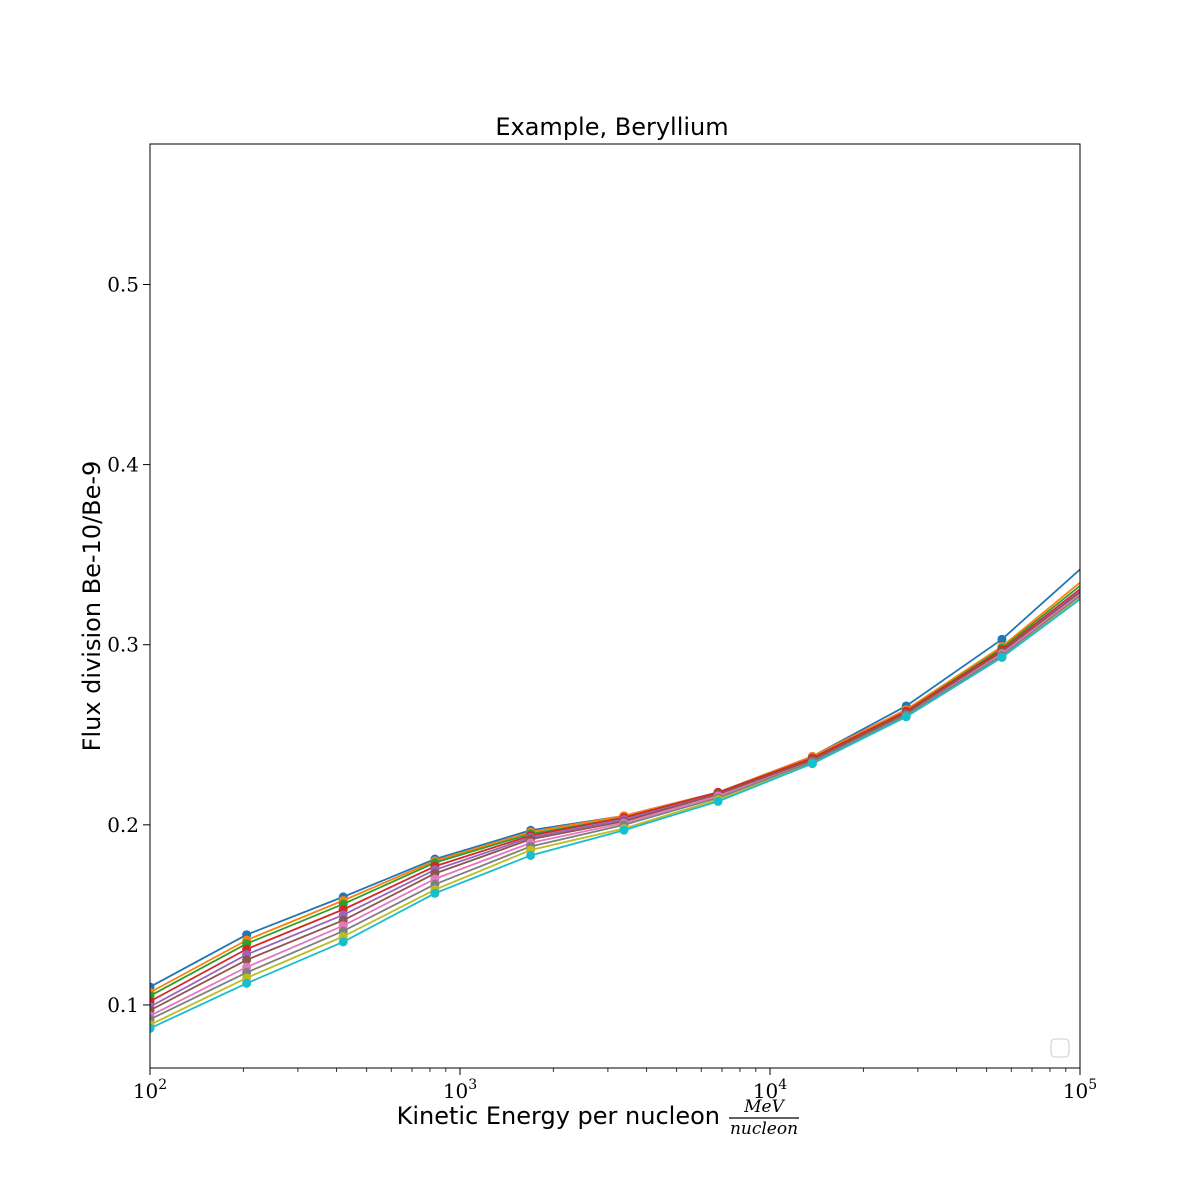  I want to click on x-tick-label: 10³, so click(460, 1090).